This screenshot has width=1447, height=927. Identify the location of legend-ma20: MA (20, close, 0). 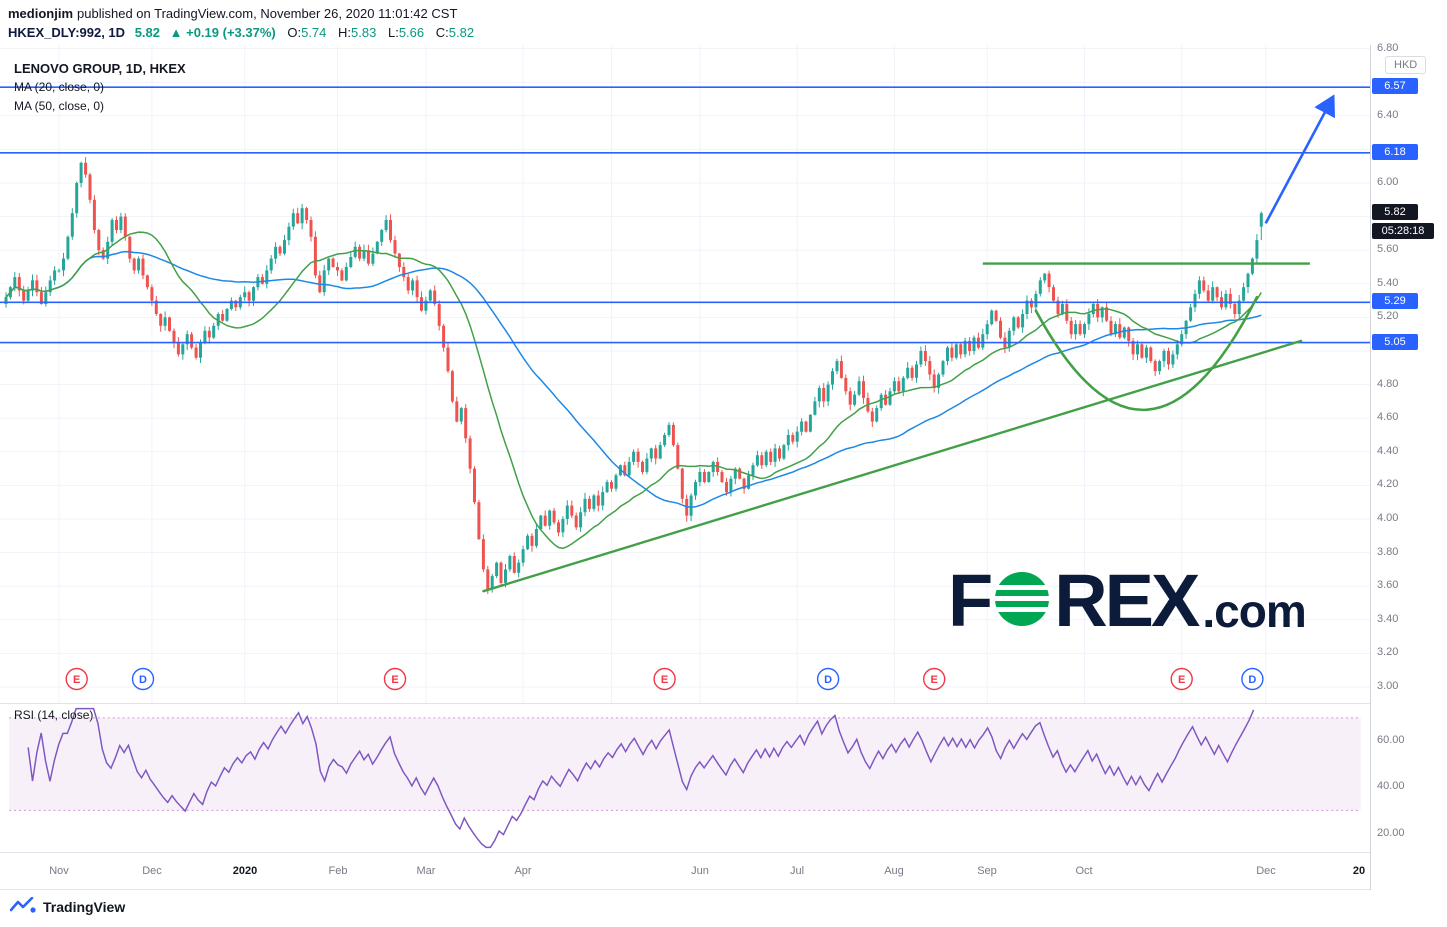
(59, 87).